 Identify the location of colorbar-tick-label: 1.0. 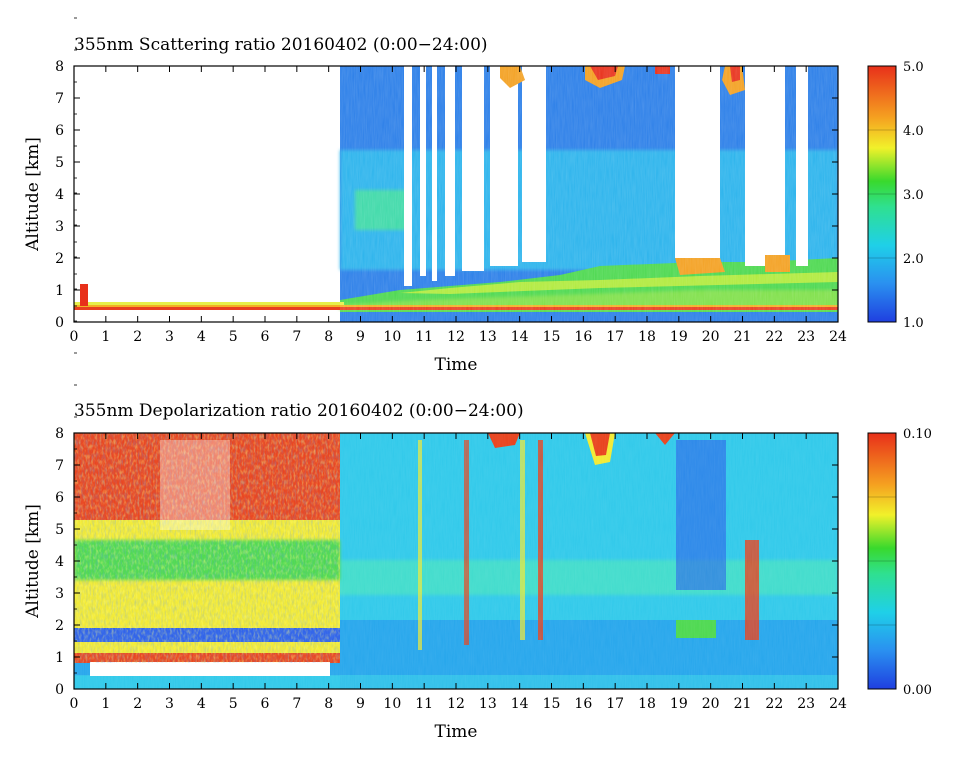
(913, 323).